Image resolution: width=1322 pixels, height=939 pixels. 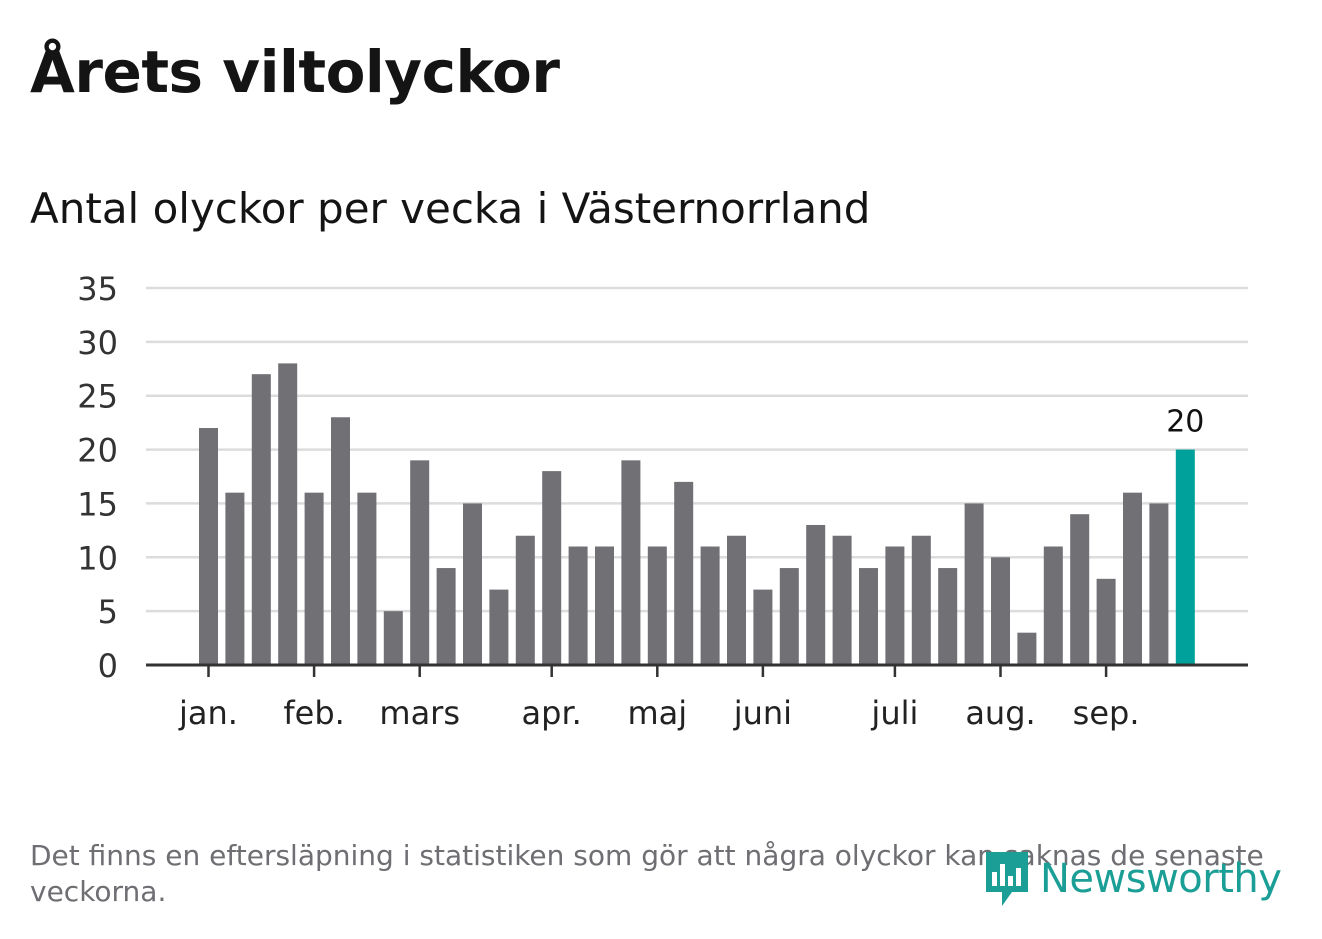 I want to click on logo-text: Newsworthy, so click(x=1161, y=879).